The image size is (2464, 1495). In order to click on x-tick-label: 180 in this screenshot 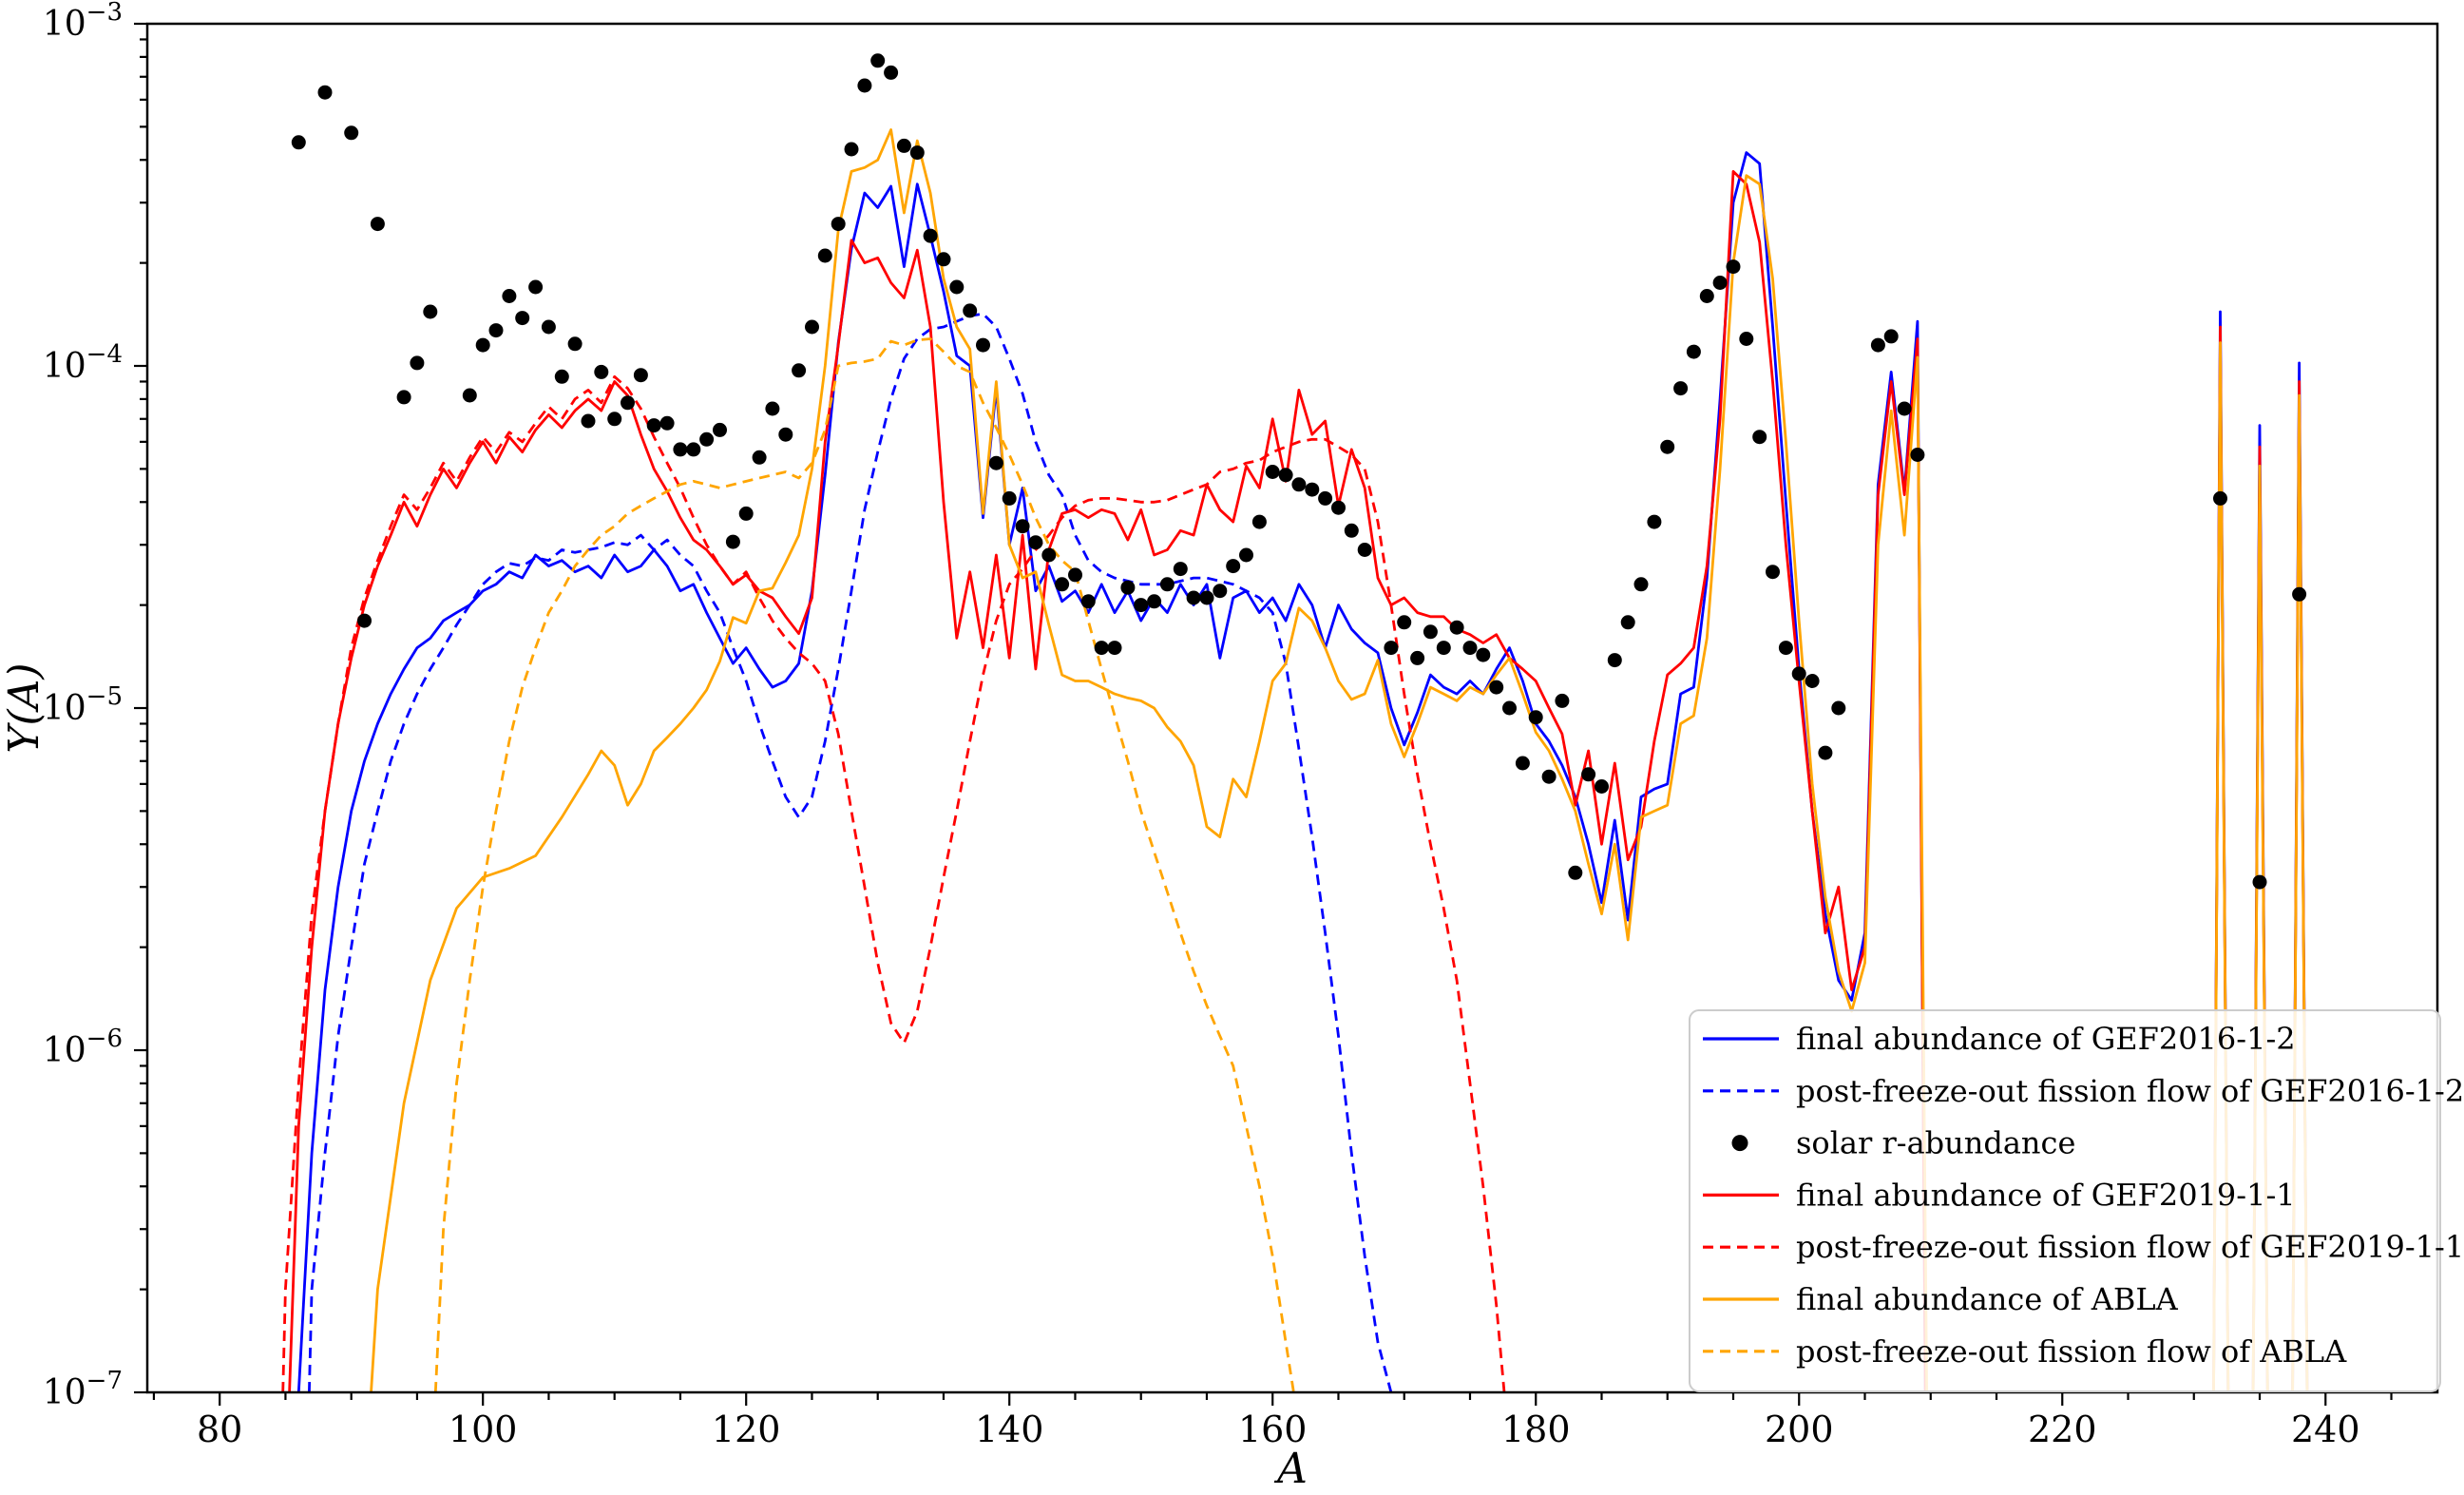, I will do `click(1536, 1429)`.